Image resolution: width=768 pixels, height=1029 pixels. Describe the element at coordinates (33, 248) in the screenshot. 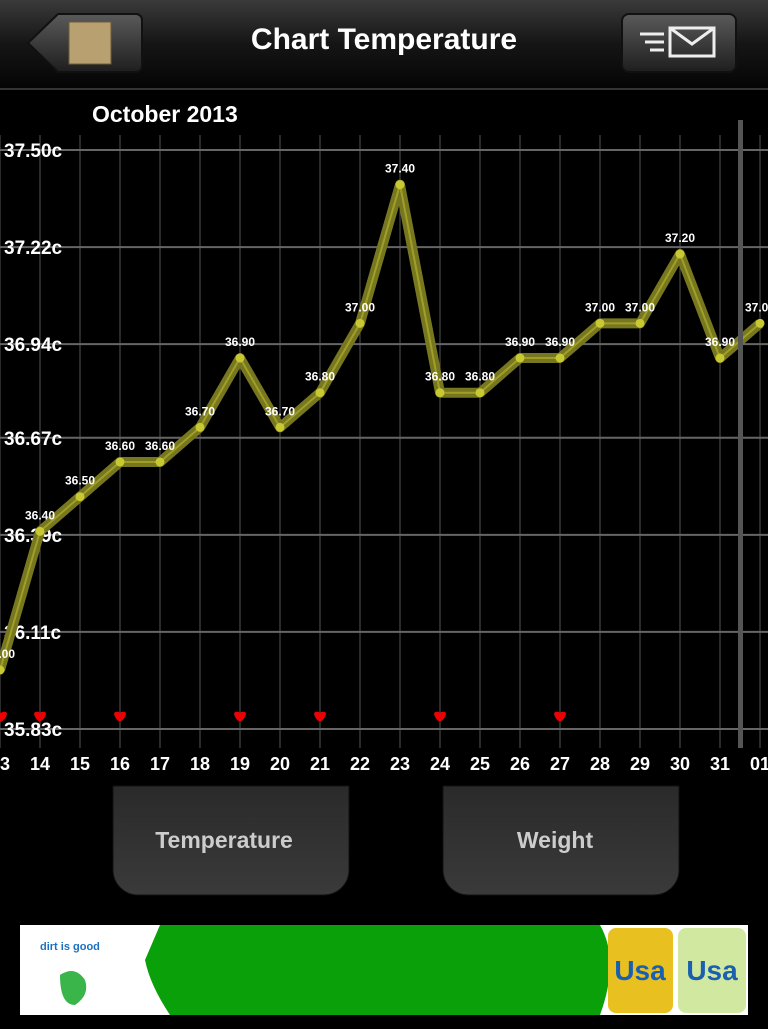

I see `y-tick-label: 37.22c` at that location.